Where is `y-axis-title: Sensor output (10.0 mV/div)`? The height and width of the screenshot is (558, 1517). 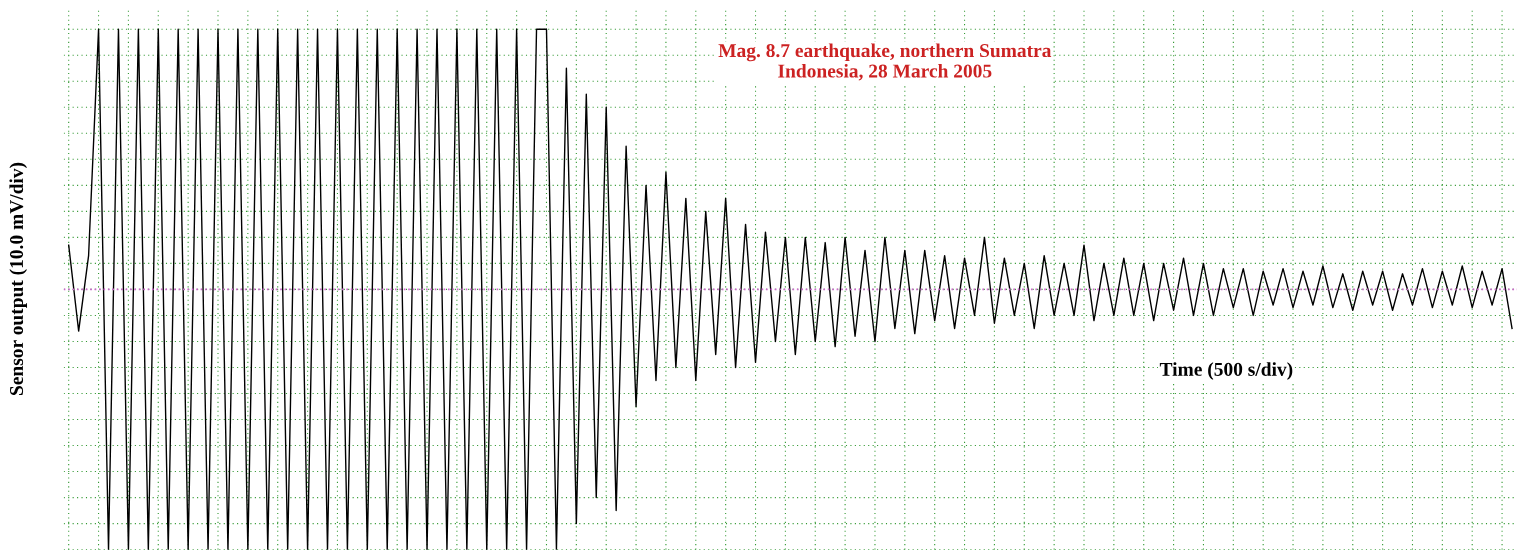
y-axis-title: Sensor output (10.0 mV/div) is located at coordinates (18, 279).